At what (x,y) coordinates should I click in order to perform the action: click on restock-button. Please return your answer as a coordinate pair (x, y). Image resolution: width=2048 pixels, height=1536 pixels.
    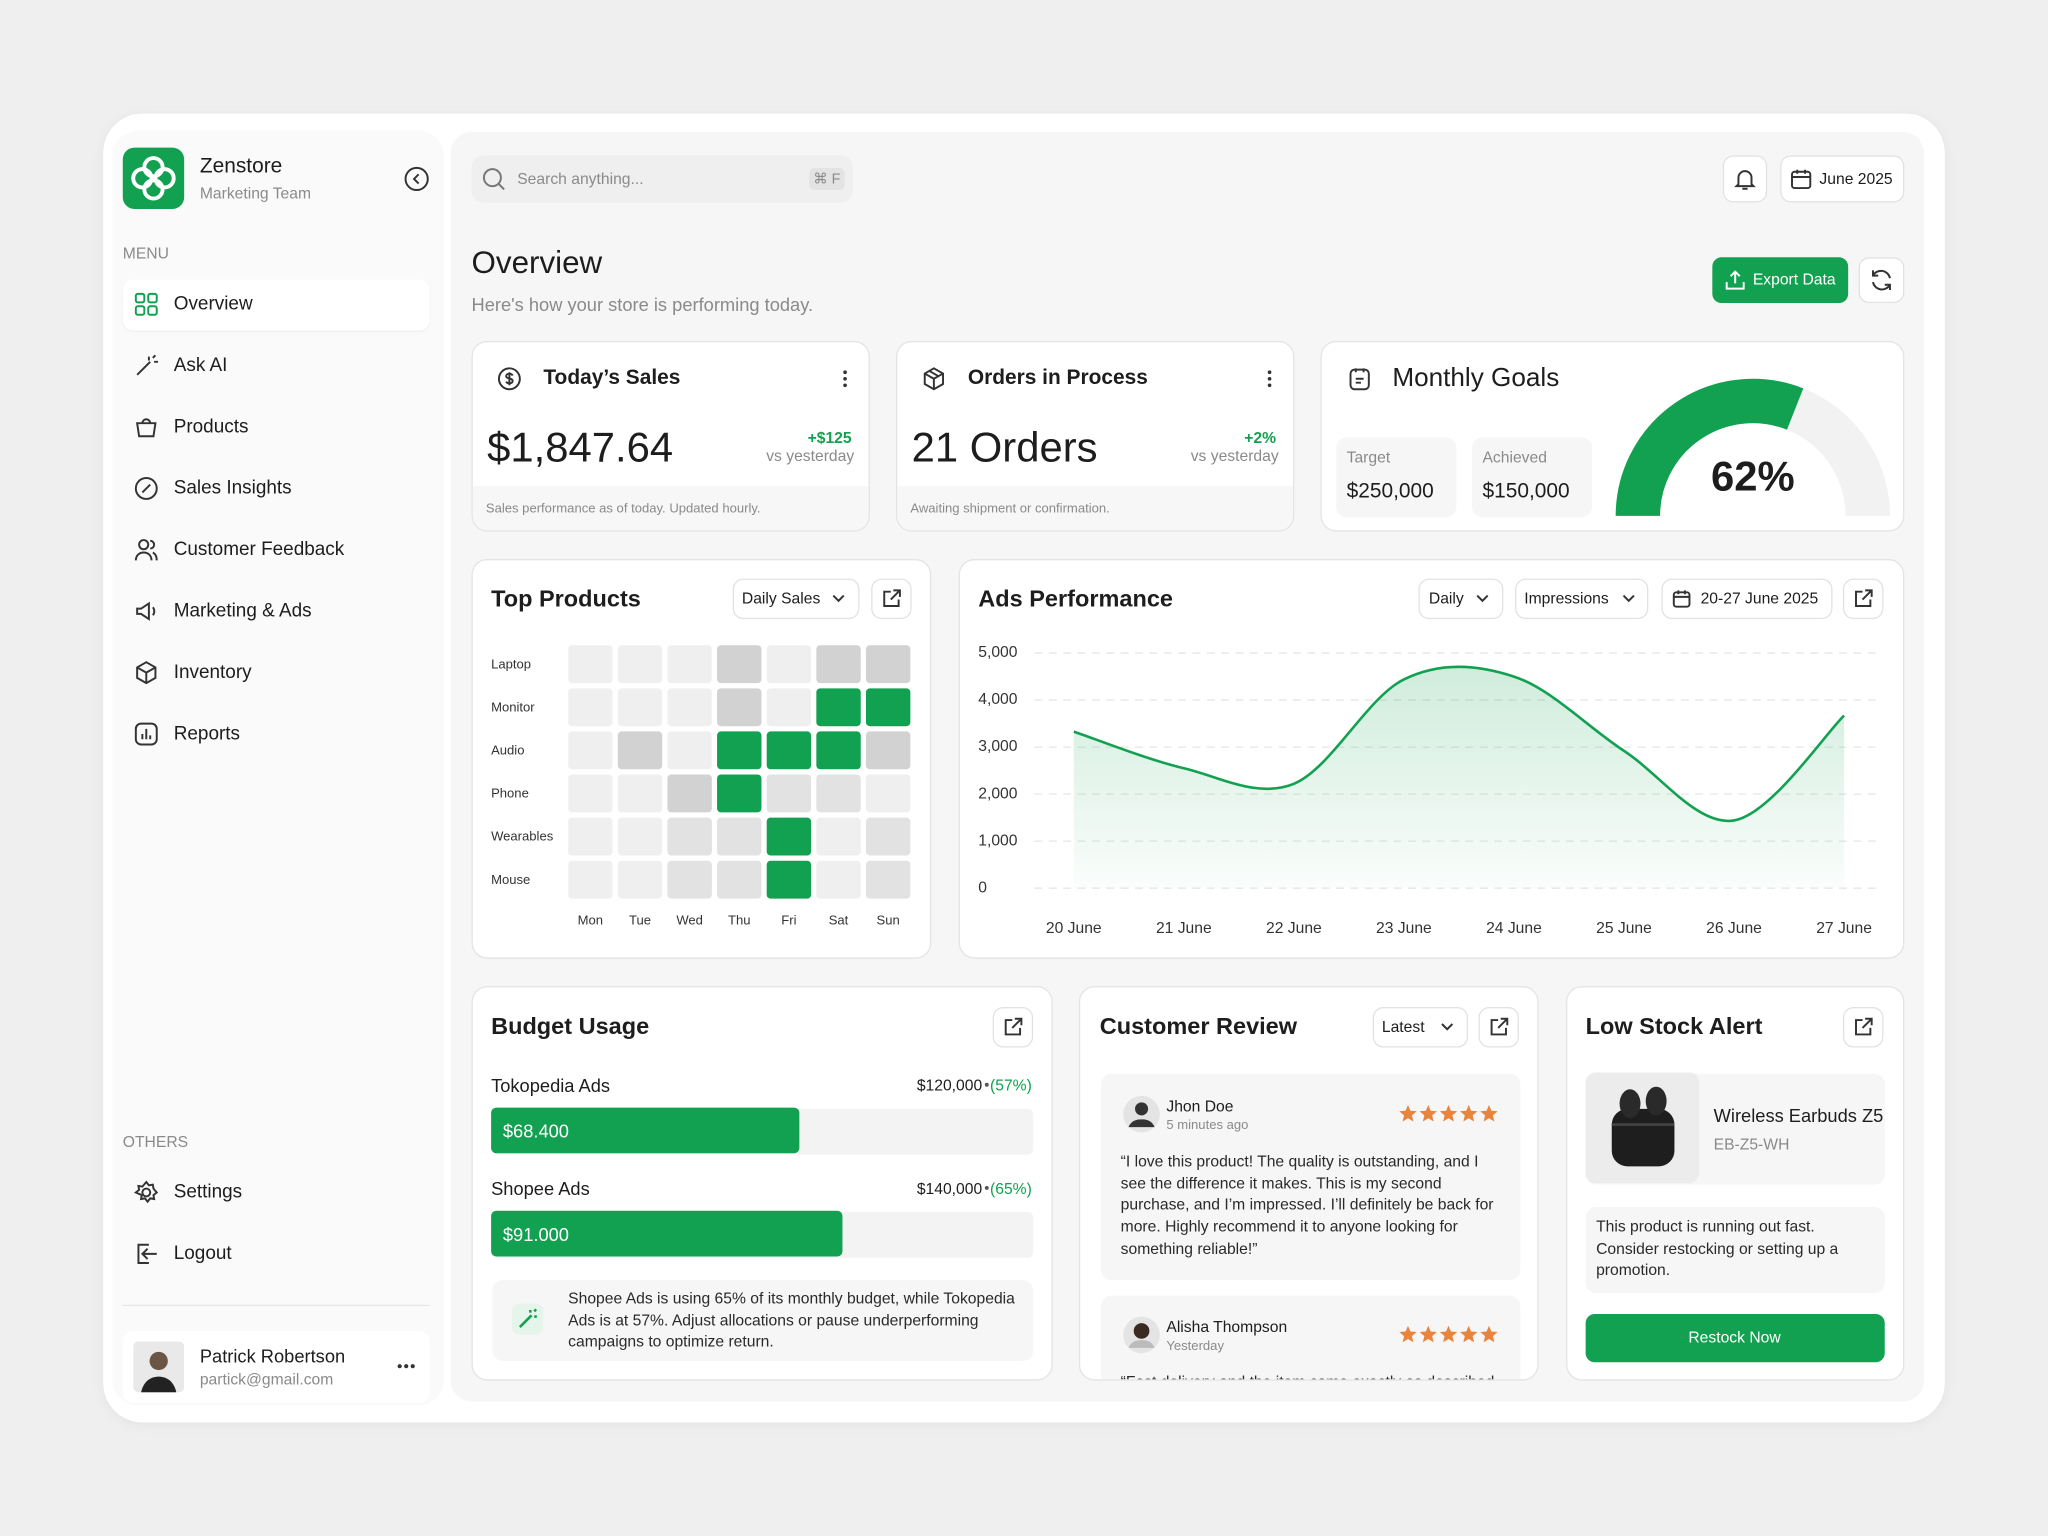
    Looking at the image, I should click on (1735, 1338).